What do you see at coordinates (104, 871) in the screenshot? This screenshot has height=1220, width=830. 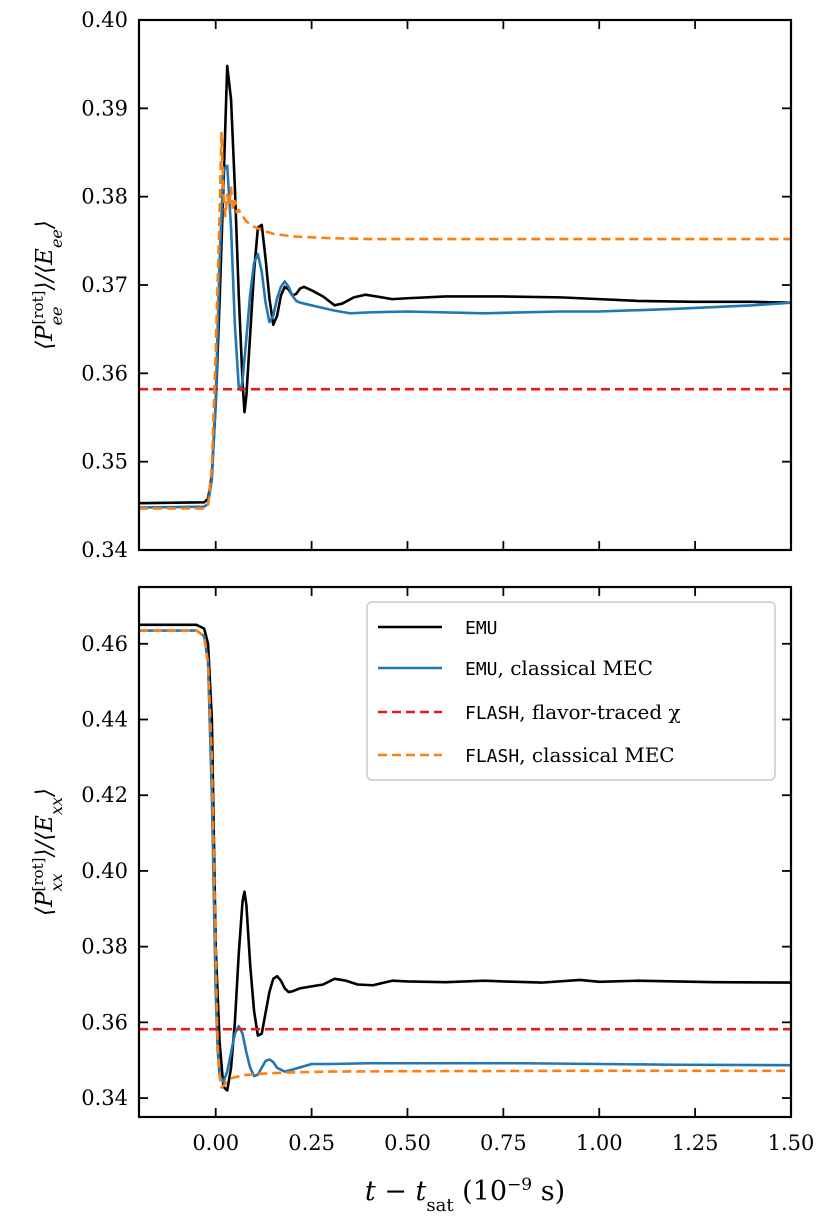 I see `bottom-ytick-label: 0.40` at bounding box center [104, 871].